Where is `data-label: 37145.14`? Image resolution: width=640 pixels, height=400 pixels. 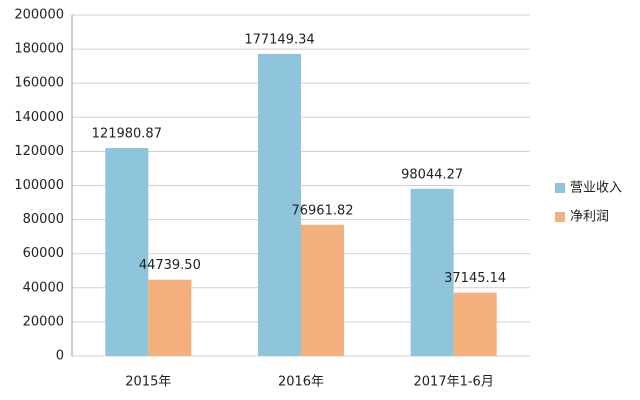 data-label: 37145.14 is located at coordinates (475, 278).